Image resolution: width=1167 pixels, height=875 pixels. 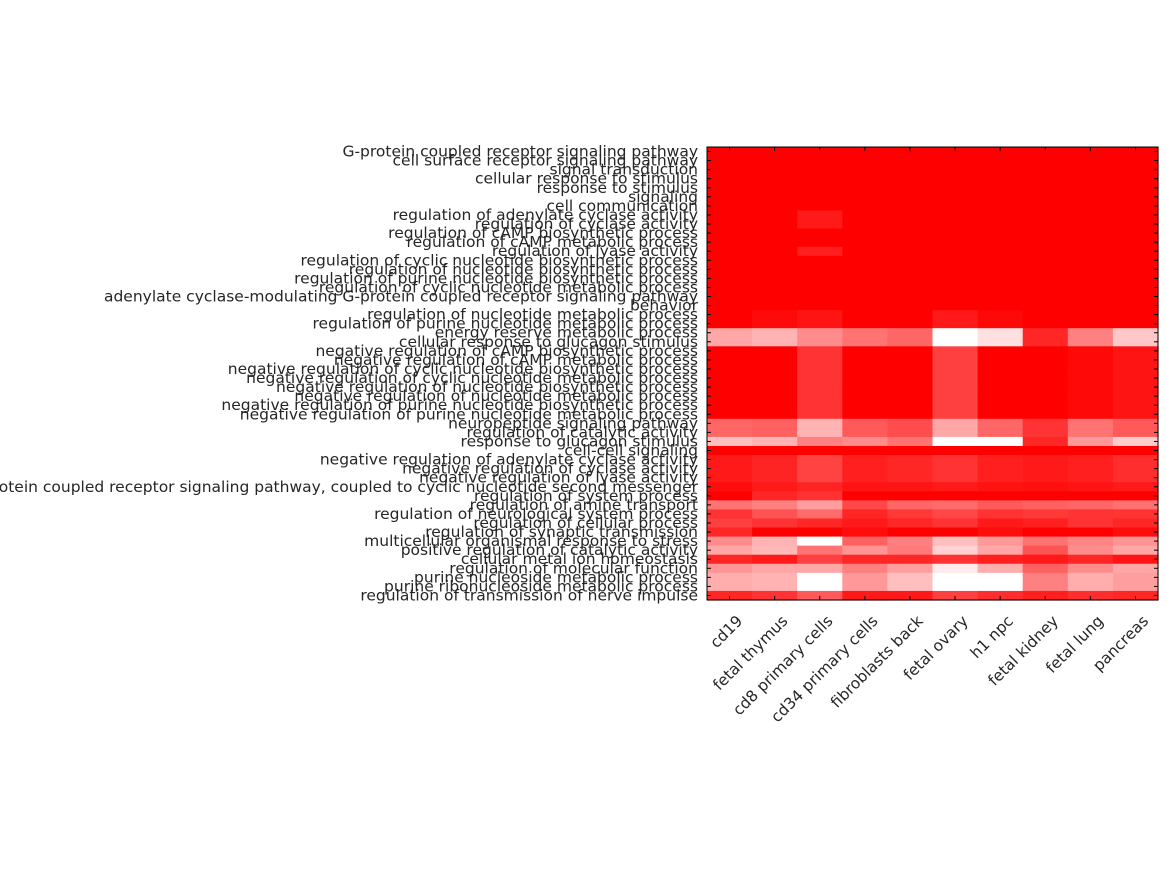 I want to click on row-label: cell-cell signaling, so click(x=631, y=451).